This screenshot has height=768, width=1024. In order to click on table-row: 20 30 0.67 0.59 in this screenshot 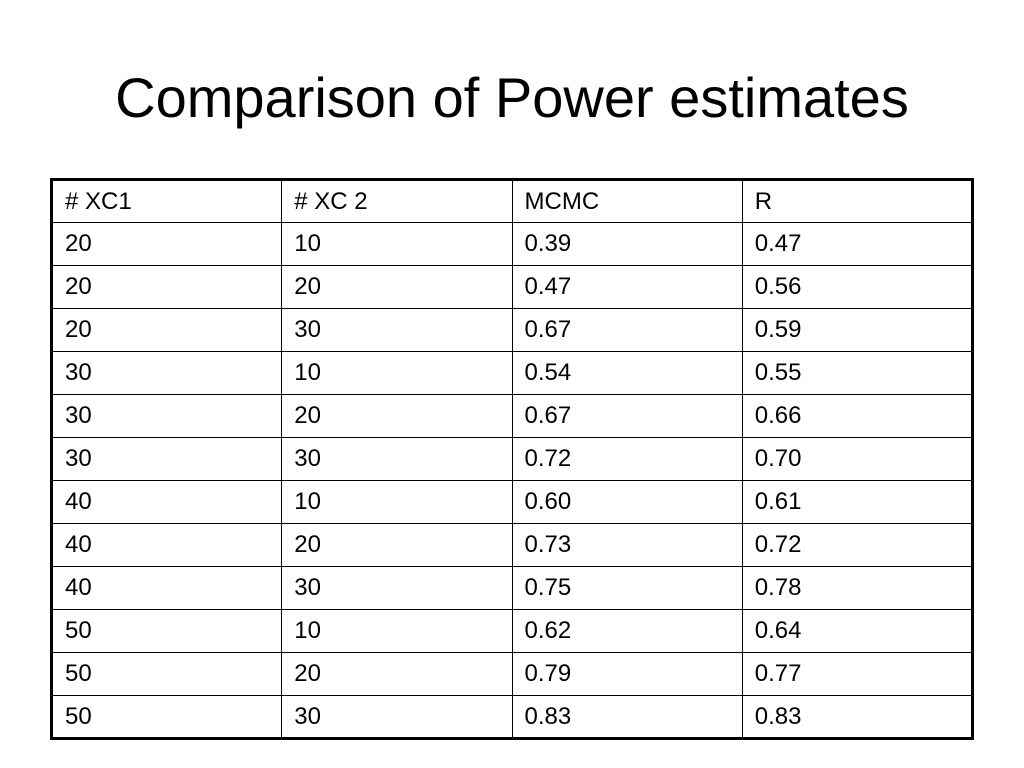, I will do `click(512, 330)`.